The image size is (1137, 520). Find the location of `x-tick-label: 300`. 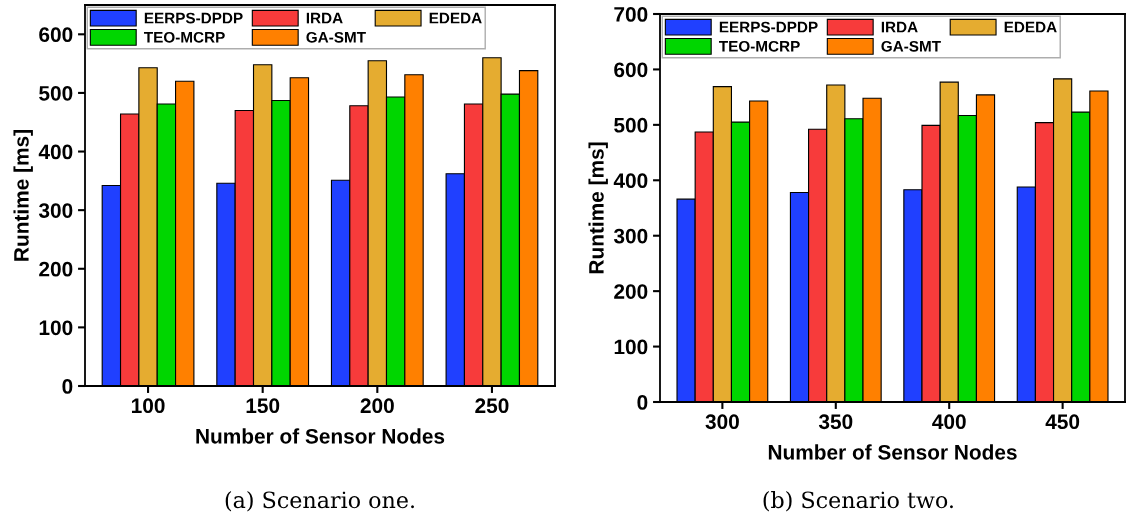

x-tick-label: 300 is located at coordinates (722, 422).